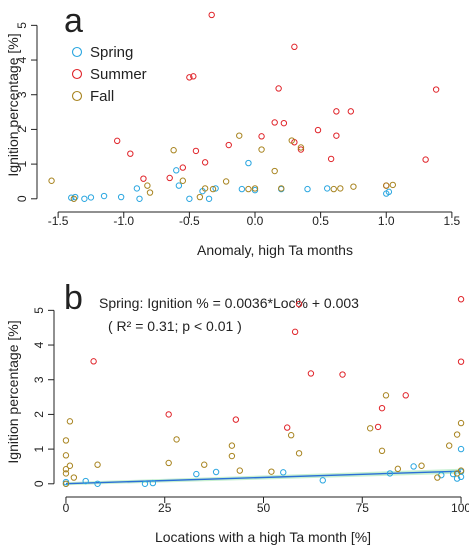 This screenshot has height=550, width=469. Describe the element at coordinates (102, 96) in the screenshot. I see `legend-label-fall: Fall` at that location.